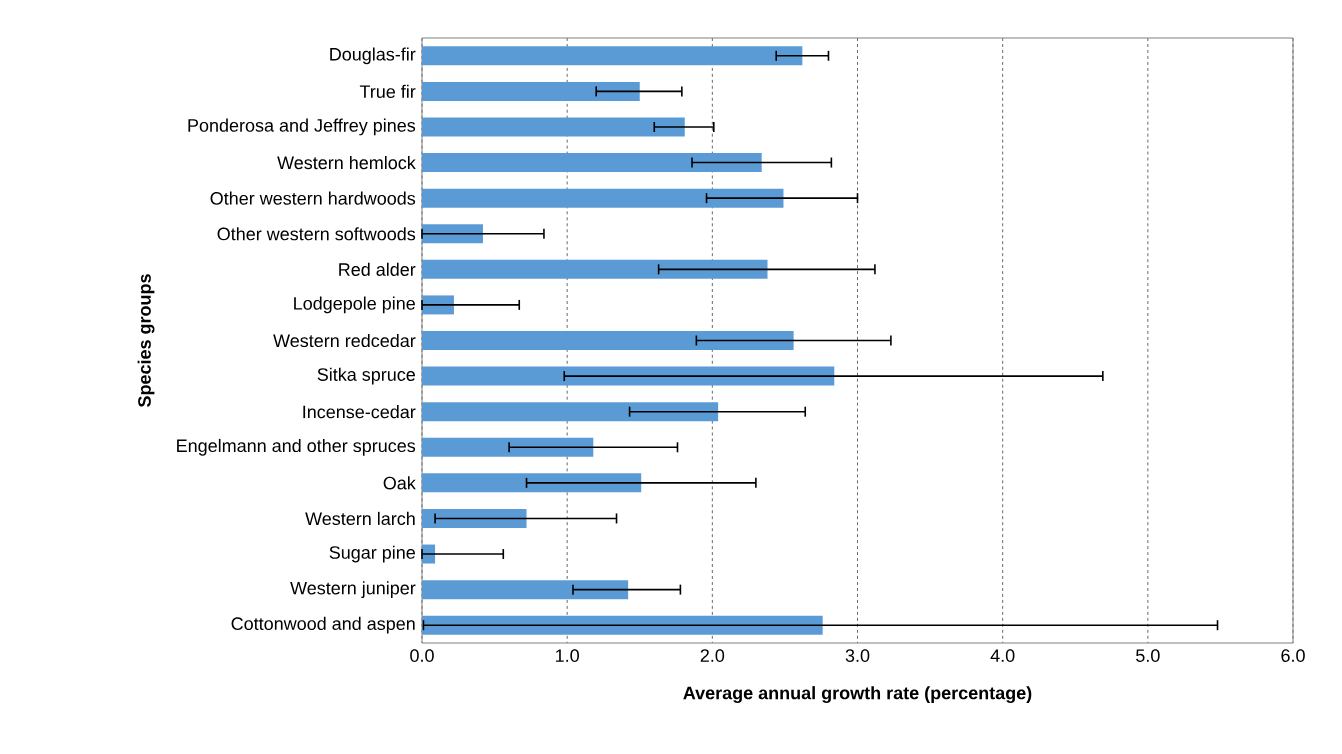 Image resolution: width=1342 pixels, height=754 pixels. I want to click on y-tick-label: Engelmann and other spruces, so click(296, 447).